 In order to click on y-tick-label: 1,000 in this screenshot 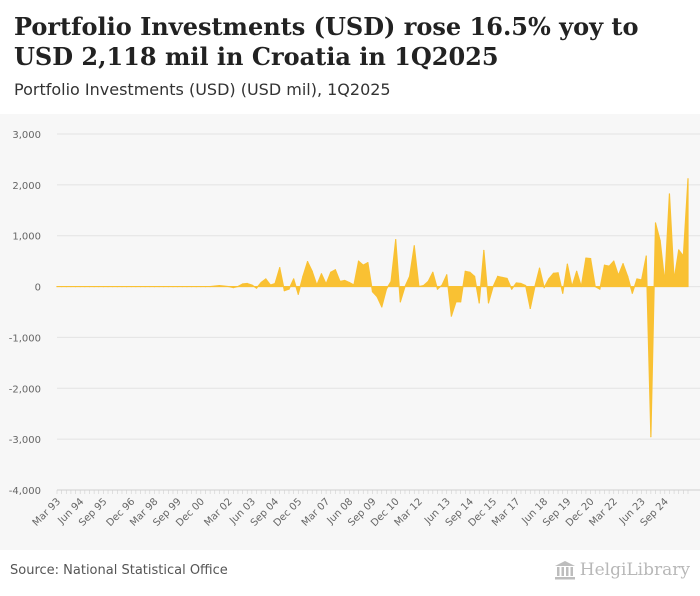, I will do `click(26, 237)`.